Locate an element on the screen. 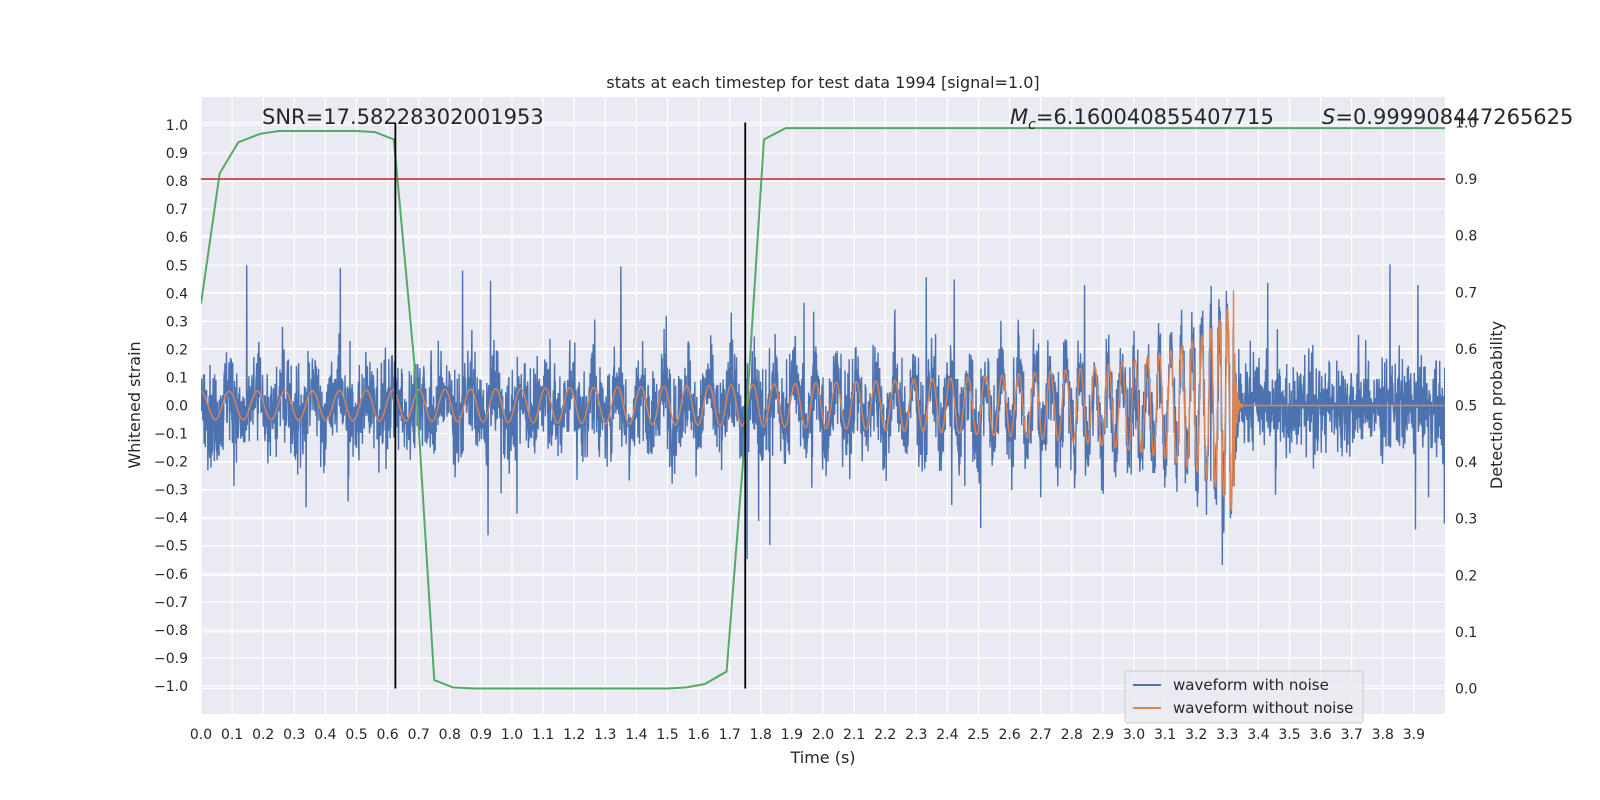 Image resolution: width=1600 pixels, height=800 pixels. x-tick-label: 3.1 is located at coordinates (1165, 735).